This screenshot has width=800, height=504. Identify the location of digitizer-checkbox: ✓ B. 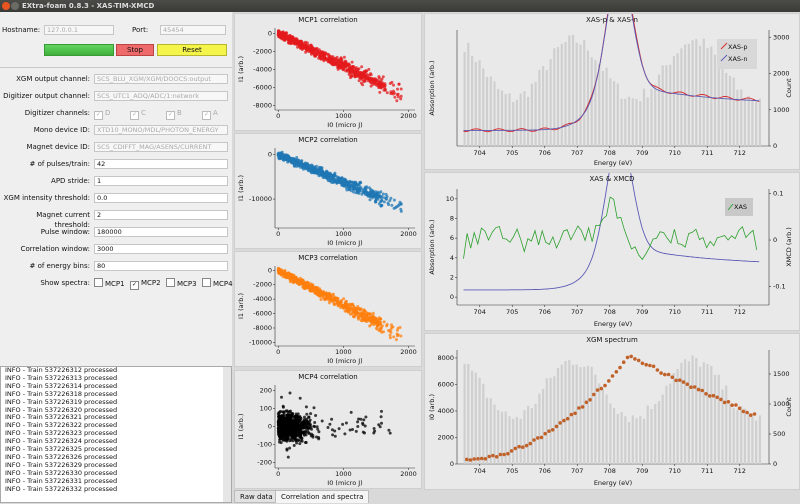
(174, 114).